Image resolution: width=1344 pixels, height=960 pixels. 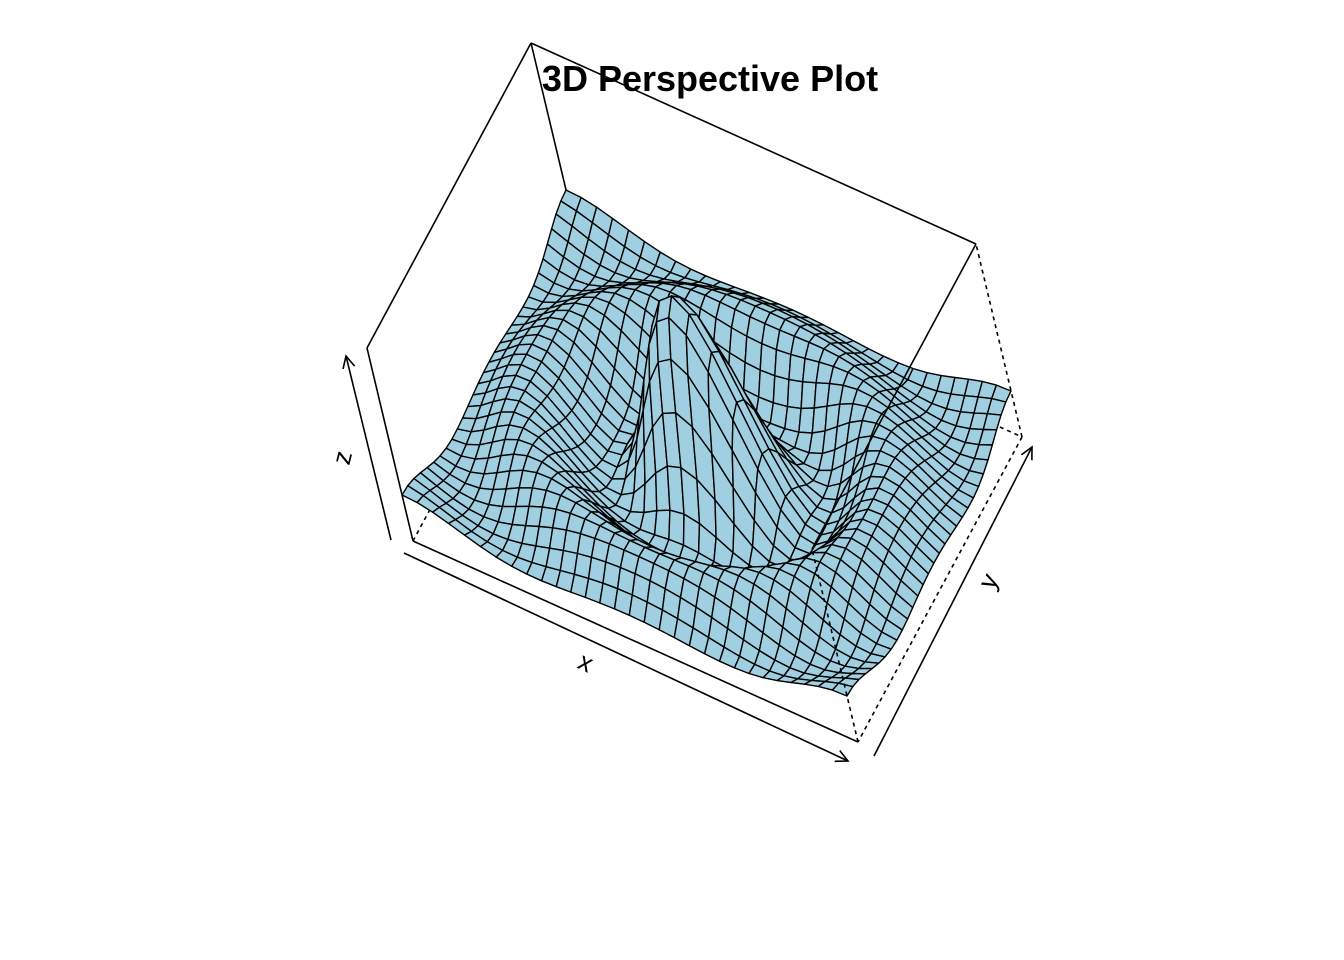 What do you see at coordinates (710, 78) in the screenshot?
I see `chart-title: 3D Perspective Plot` at bounding box center [710, 78].